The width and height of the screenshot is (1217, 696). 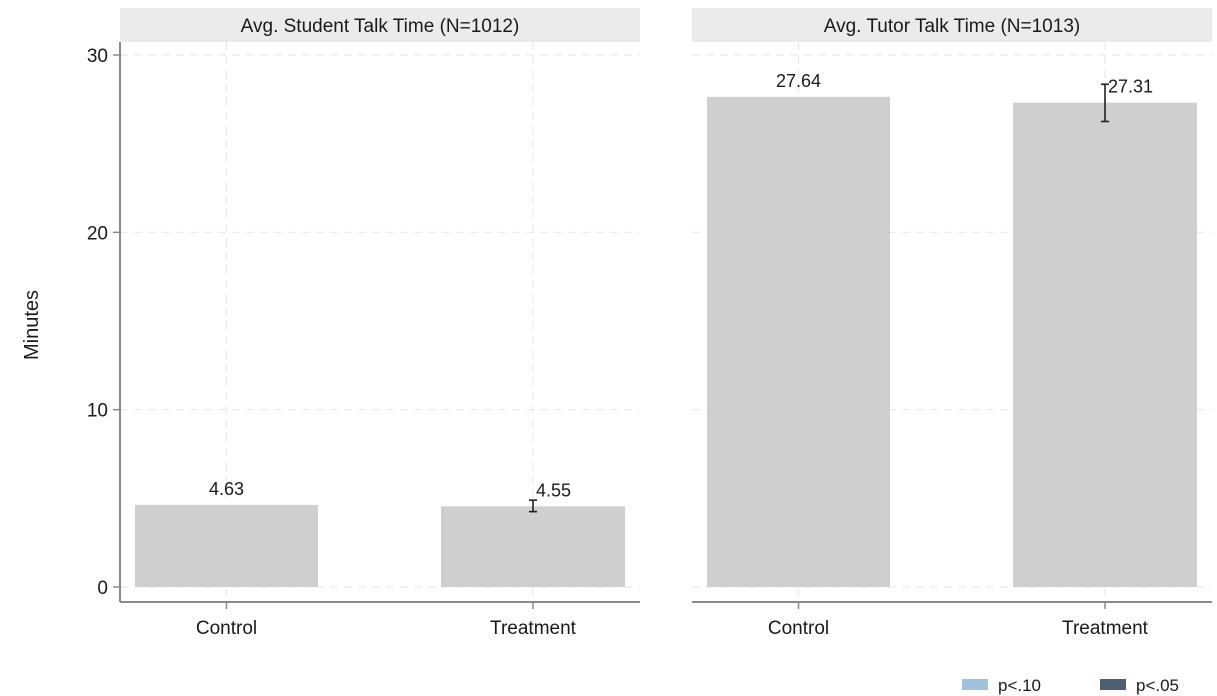 I want to click on legend-label: p<.05, so click(x=1157, y=685).